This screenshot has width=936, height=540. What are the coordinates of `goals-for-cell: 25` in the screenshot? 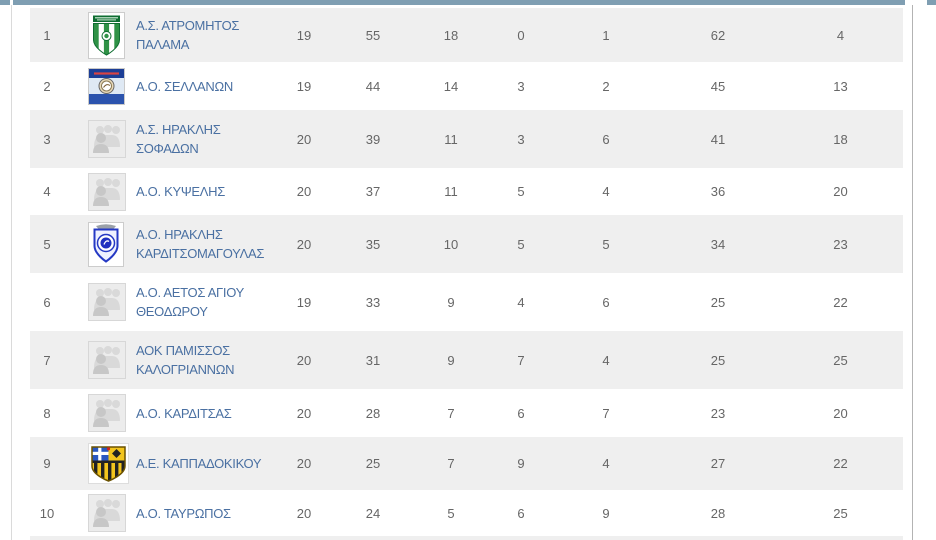 It's located at (718, 360).